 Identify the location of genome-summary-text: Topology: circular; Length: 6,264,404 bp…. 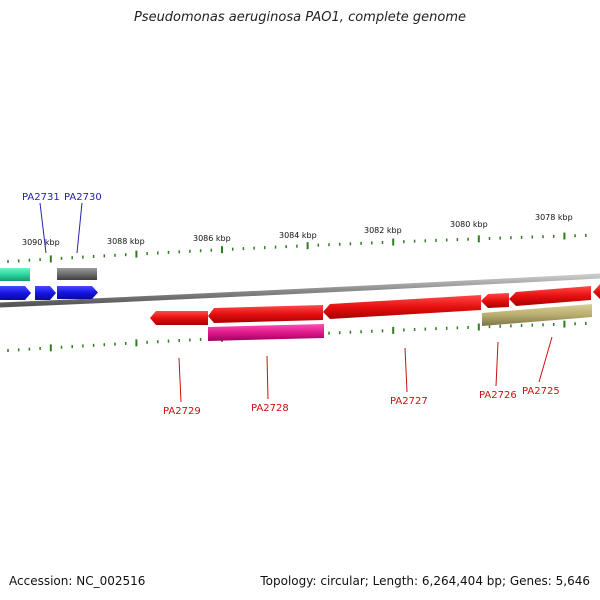
(425, 581).